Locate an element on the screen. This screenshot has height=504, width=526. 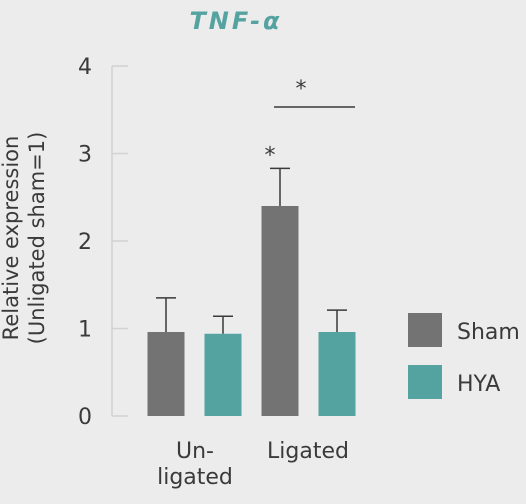
y-axis-label-line1: Relative expression is located at coordinates (11, 238).